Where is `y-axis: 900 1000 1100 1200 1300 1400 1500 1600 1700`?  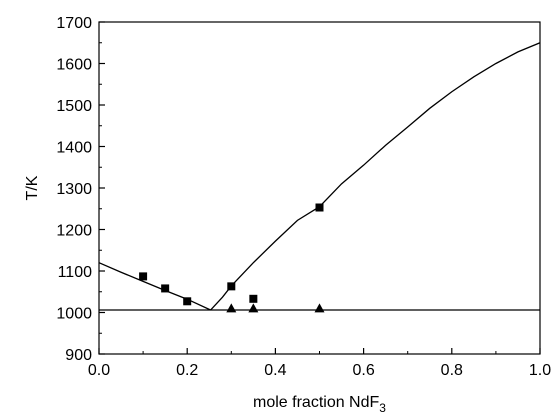
y-axis: 900 1000 1100 1200 1300 1400 1500 1600 1700 is located at coordinates (80, 189).